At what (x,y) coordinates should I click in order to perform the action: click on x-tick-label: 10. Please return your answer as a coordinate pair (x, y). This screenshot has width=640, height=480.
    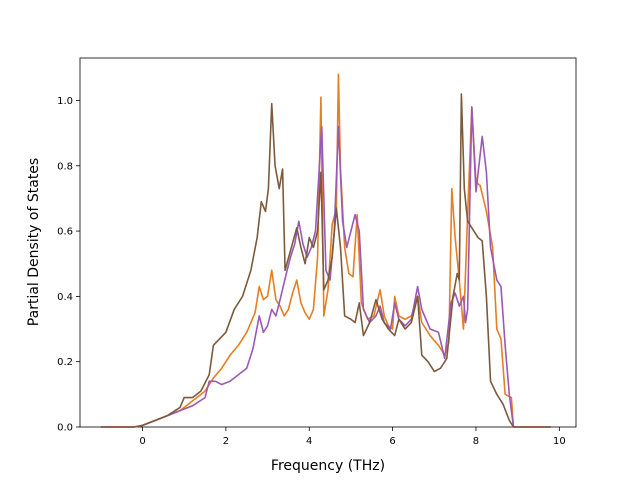
    Looking at the image, I should click on (559, 441).